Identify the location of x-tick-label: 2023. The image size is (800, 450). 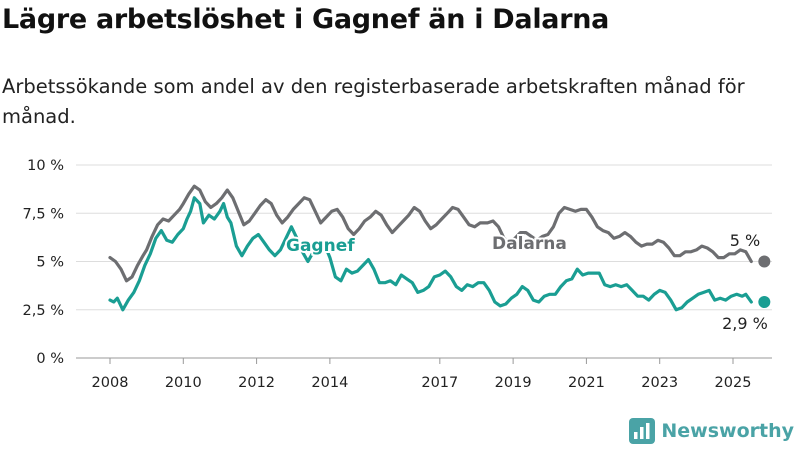
(659, 383).